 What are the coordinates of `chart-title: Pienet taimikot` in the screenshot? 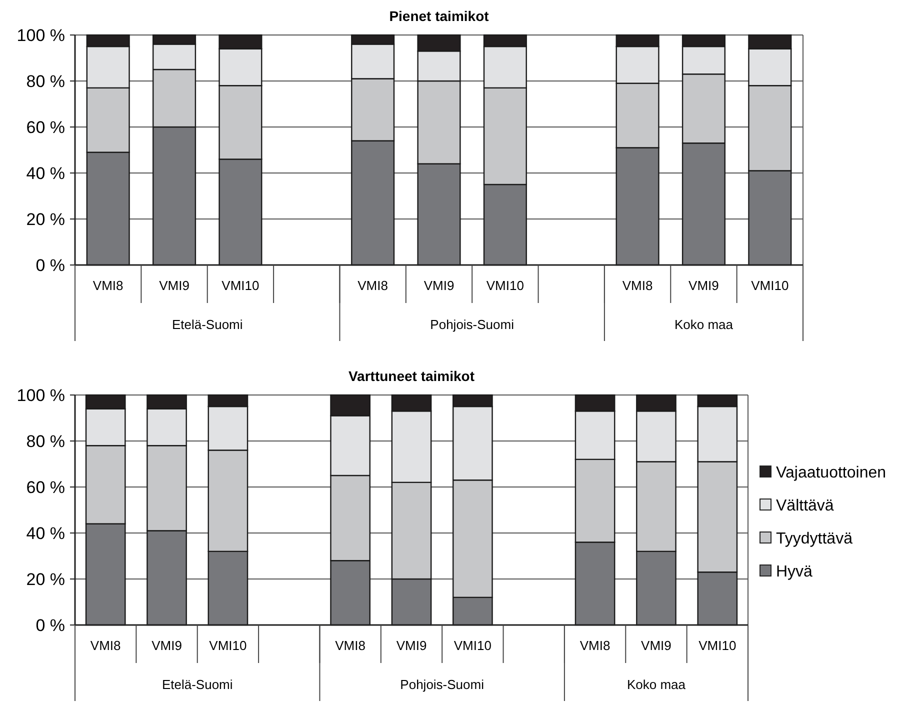 It's located at (439, 16).